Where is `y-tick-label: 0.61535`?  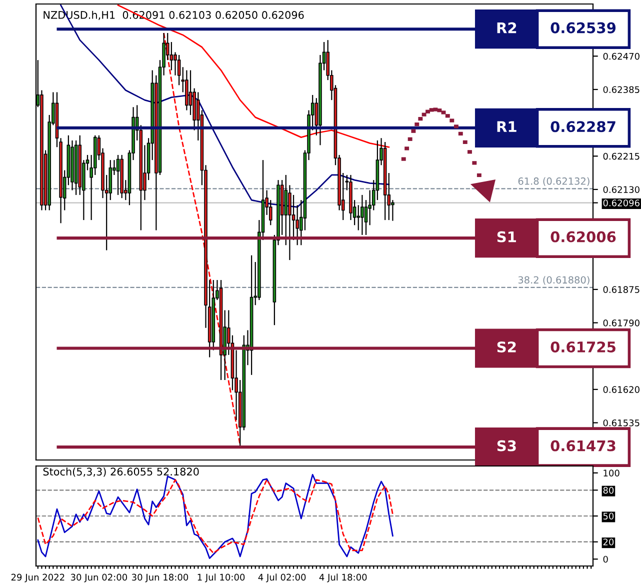
y-tick-label: 0.61535 is located at coordinates (621, 422).